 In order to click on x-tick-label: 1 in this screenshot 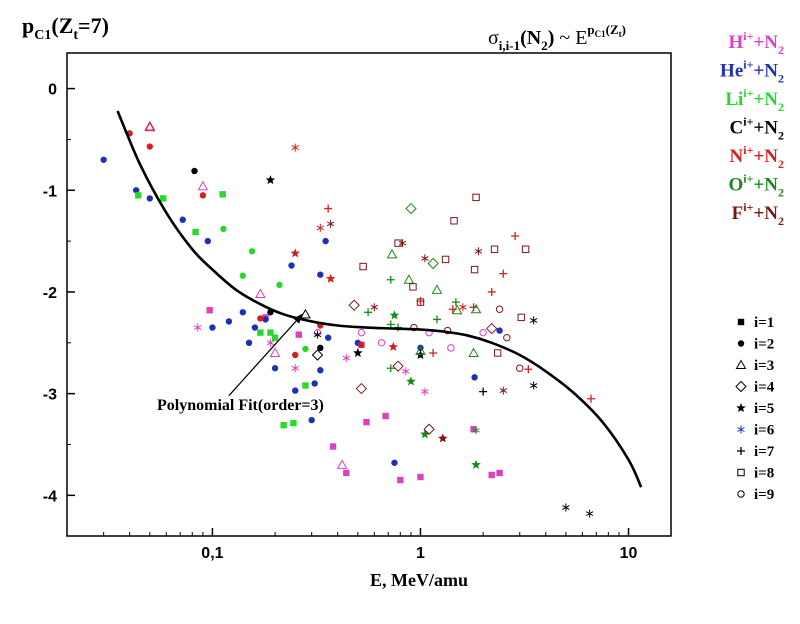, I will do `click(420, 553)`.